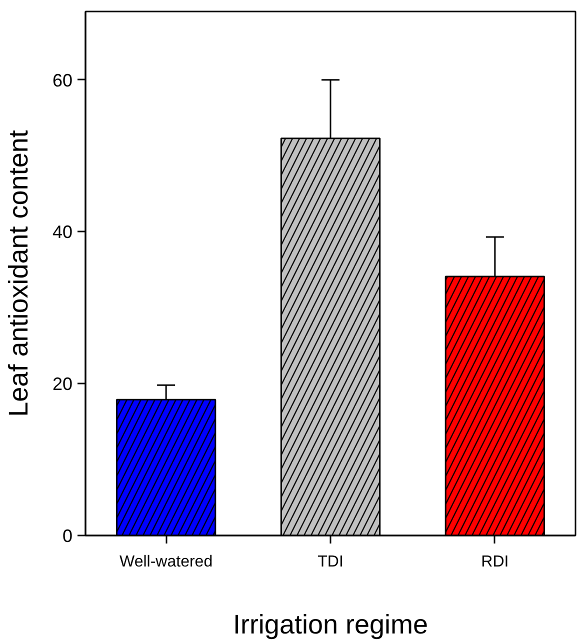  I want to click on y-tick-label: 60, so click(62, 80).